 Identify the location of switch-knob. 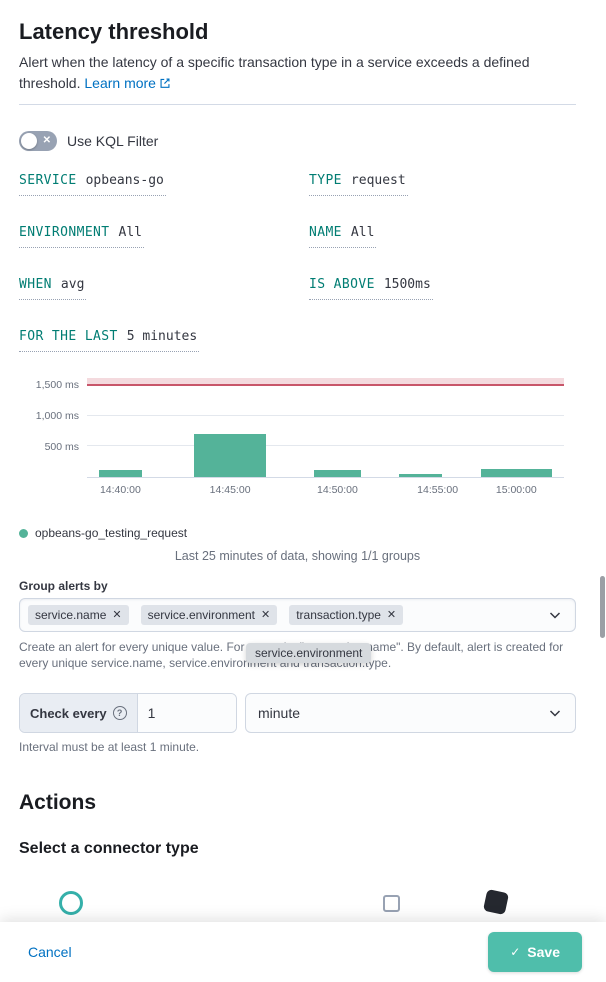
(29, 141).